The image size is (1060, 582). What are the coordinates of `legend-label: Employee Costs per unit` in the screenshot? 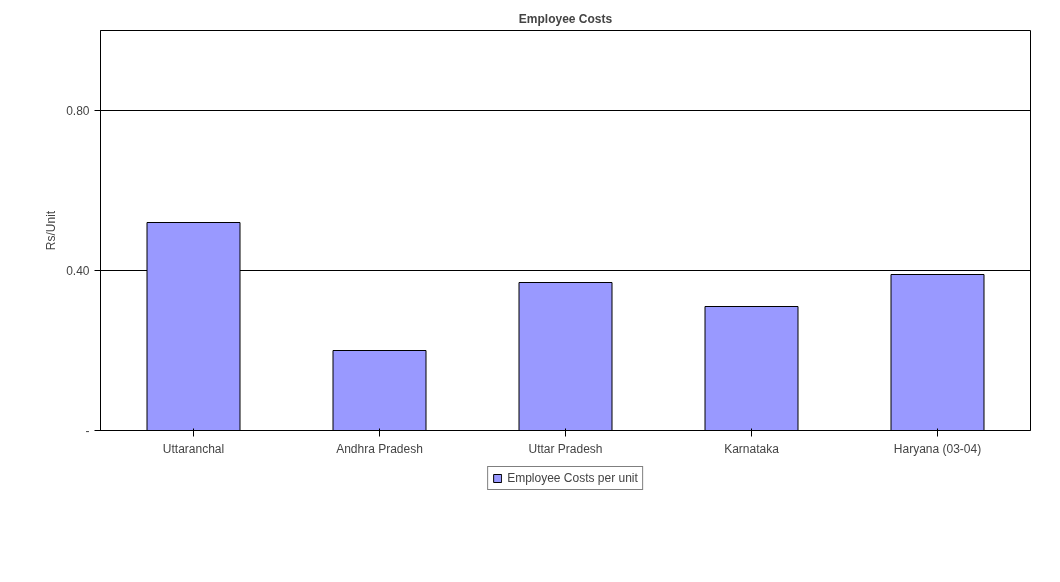 It's located at (572, 478).